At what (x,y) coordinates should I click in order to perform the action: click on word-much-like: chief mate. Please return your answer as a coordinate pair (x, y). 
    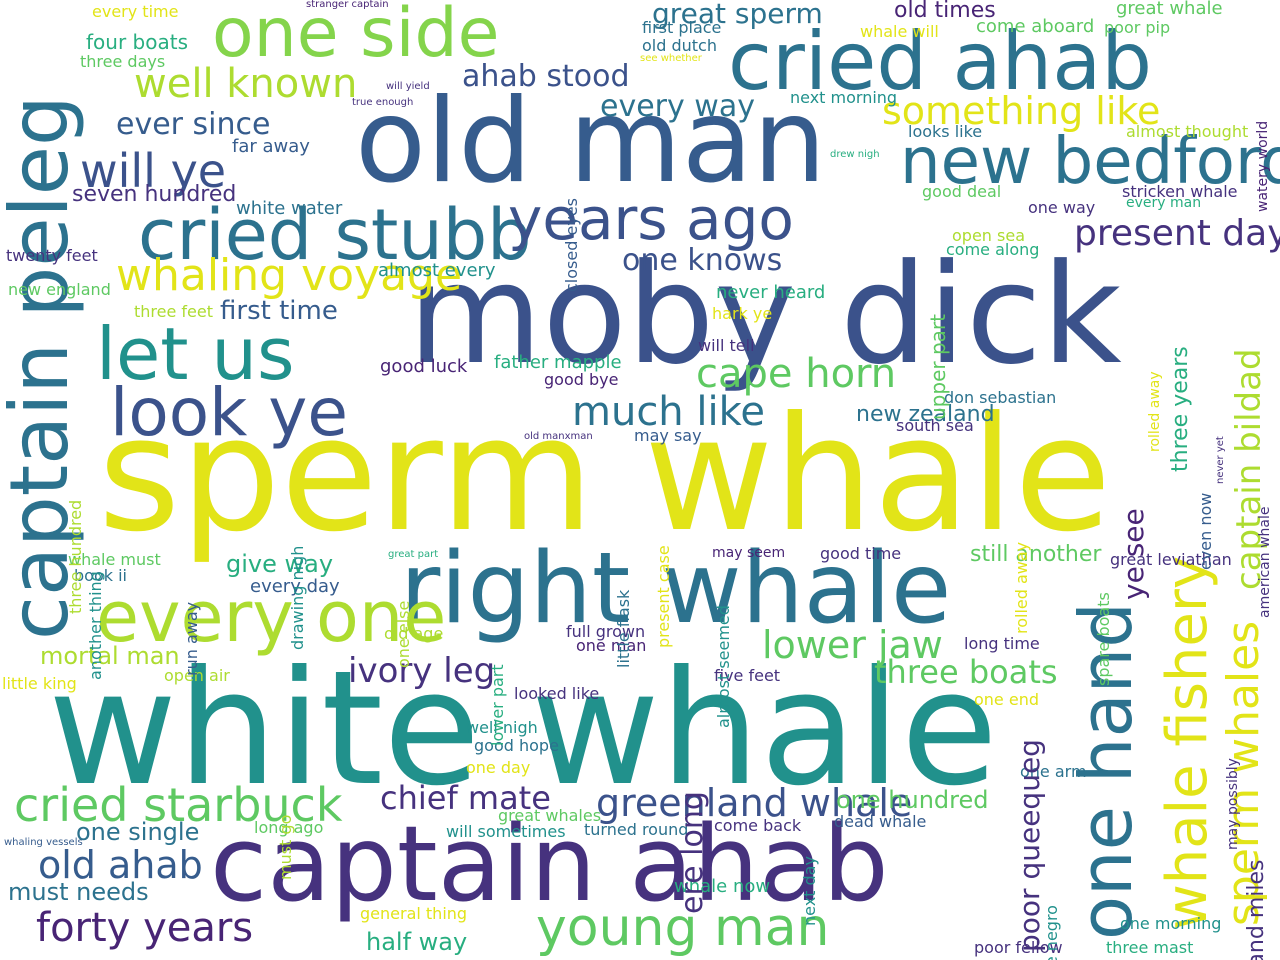
    Looking at the image, I should click on (465, 798).